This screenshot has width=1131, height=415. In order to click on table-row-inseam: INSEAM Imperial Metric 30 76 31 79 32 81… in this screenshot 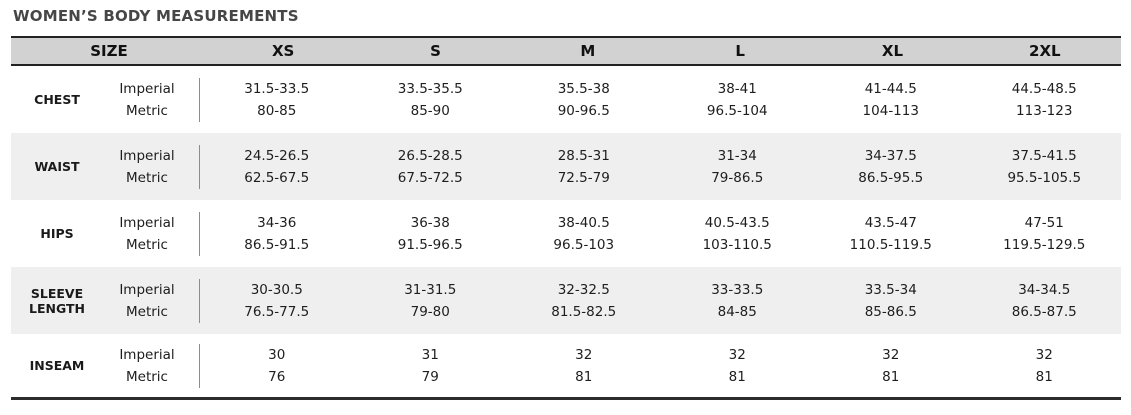, I will do `click(566, 365)`.